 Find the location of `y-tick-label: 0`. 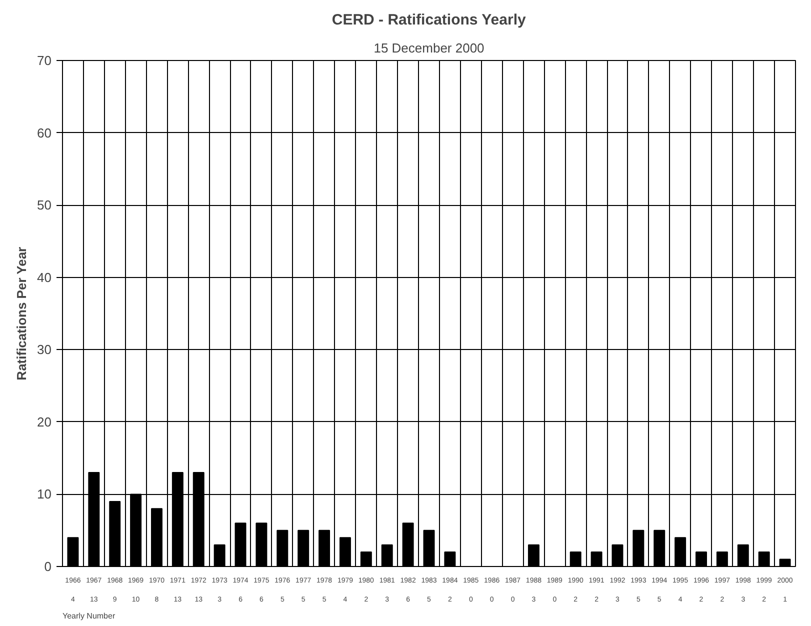

y-tick-label: 0 is located at coordinates (48, 566).